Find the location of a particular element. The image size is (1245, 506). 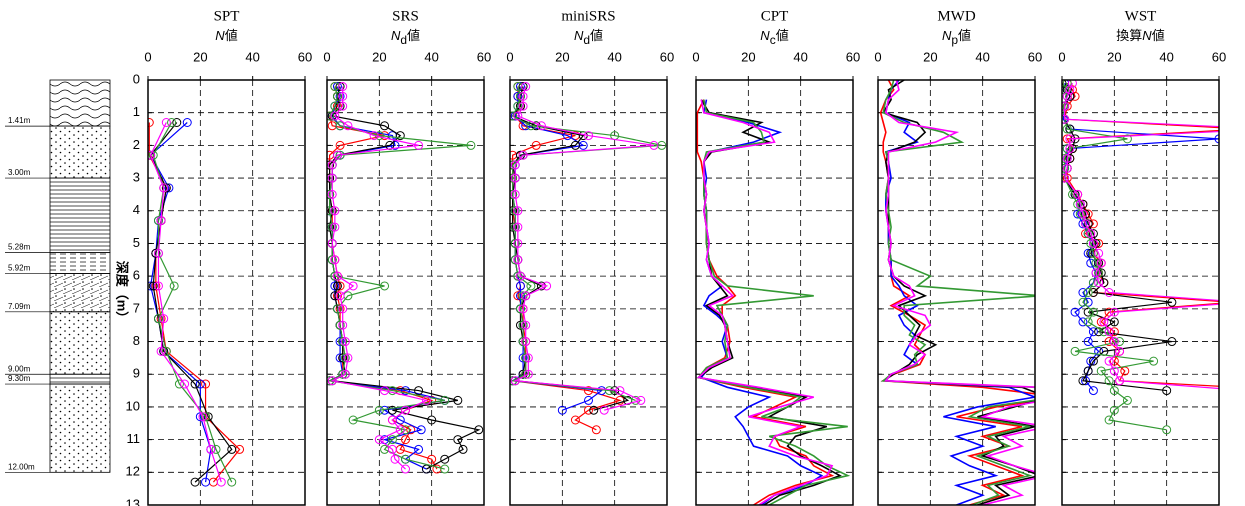

x-tick-label: 20 is located at coordinates (562, 56).